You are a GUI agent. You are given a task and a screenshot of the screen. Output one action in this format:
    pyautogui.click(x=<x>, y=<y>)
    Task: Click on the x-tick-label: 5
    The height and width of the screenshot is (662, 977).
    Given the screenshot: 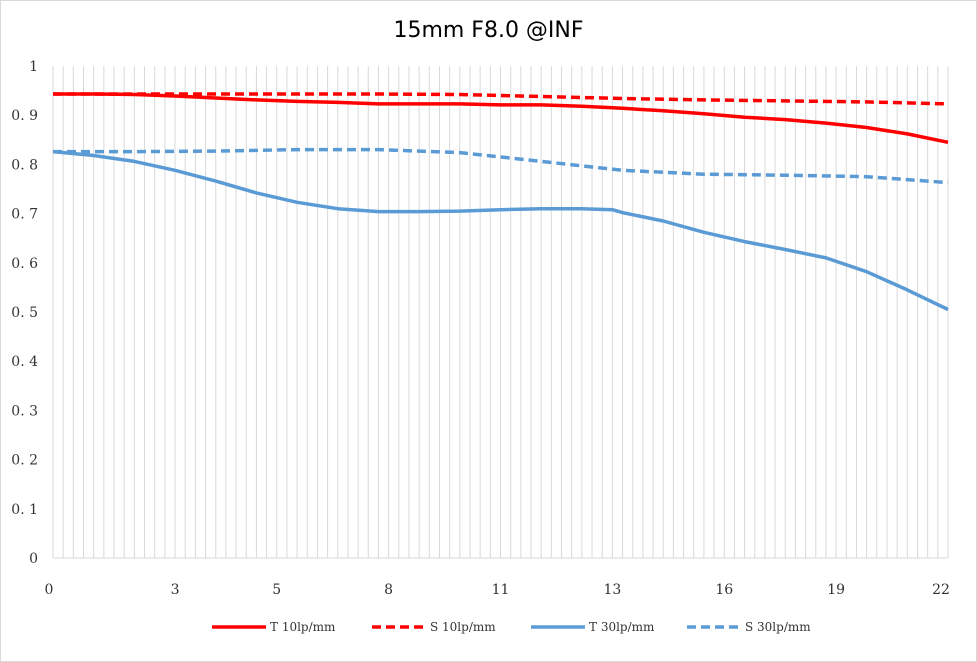 What is the action you would take?
    pyautogui.click(x=276, y=590)
    